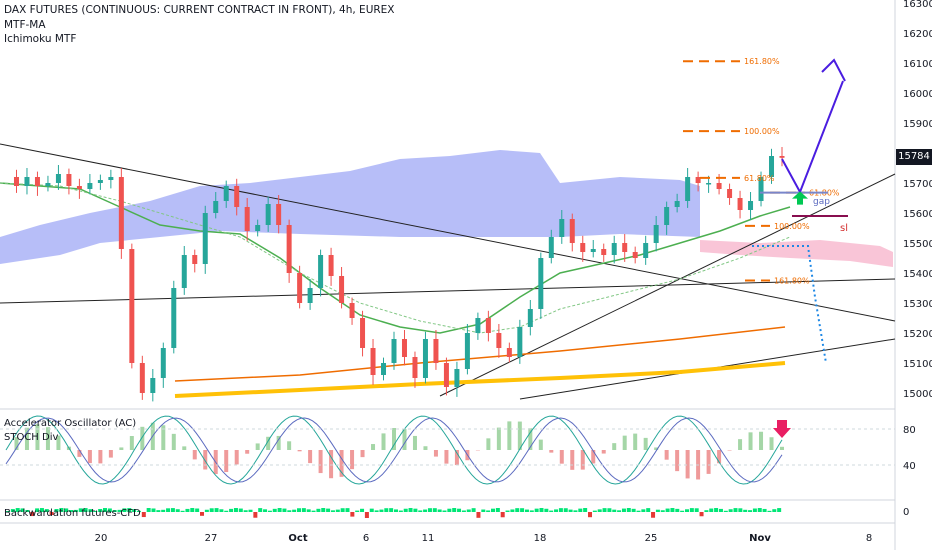 Image resolution: width=932 pixels, height=550 pixels. I want to click on price-tick-label: 16300, so click(917, 5).